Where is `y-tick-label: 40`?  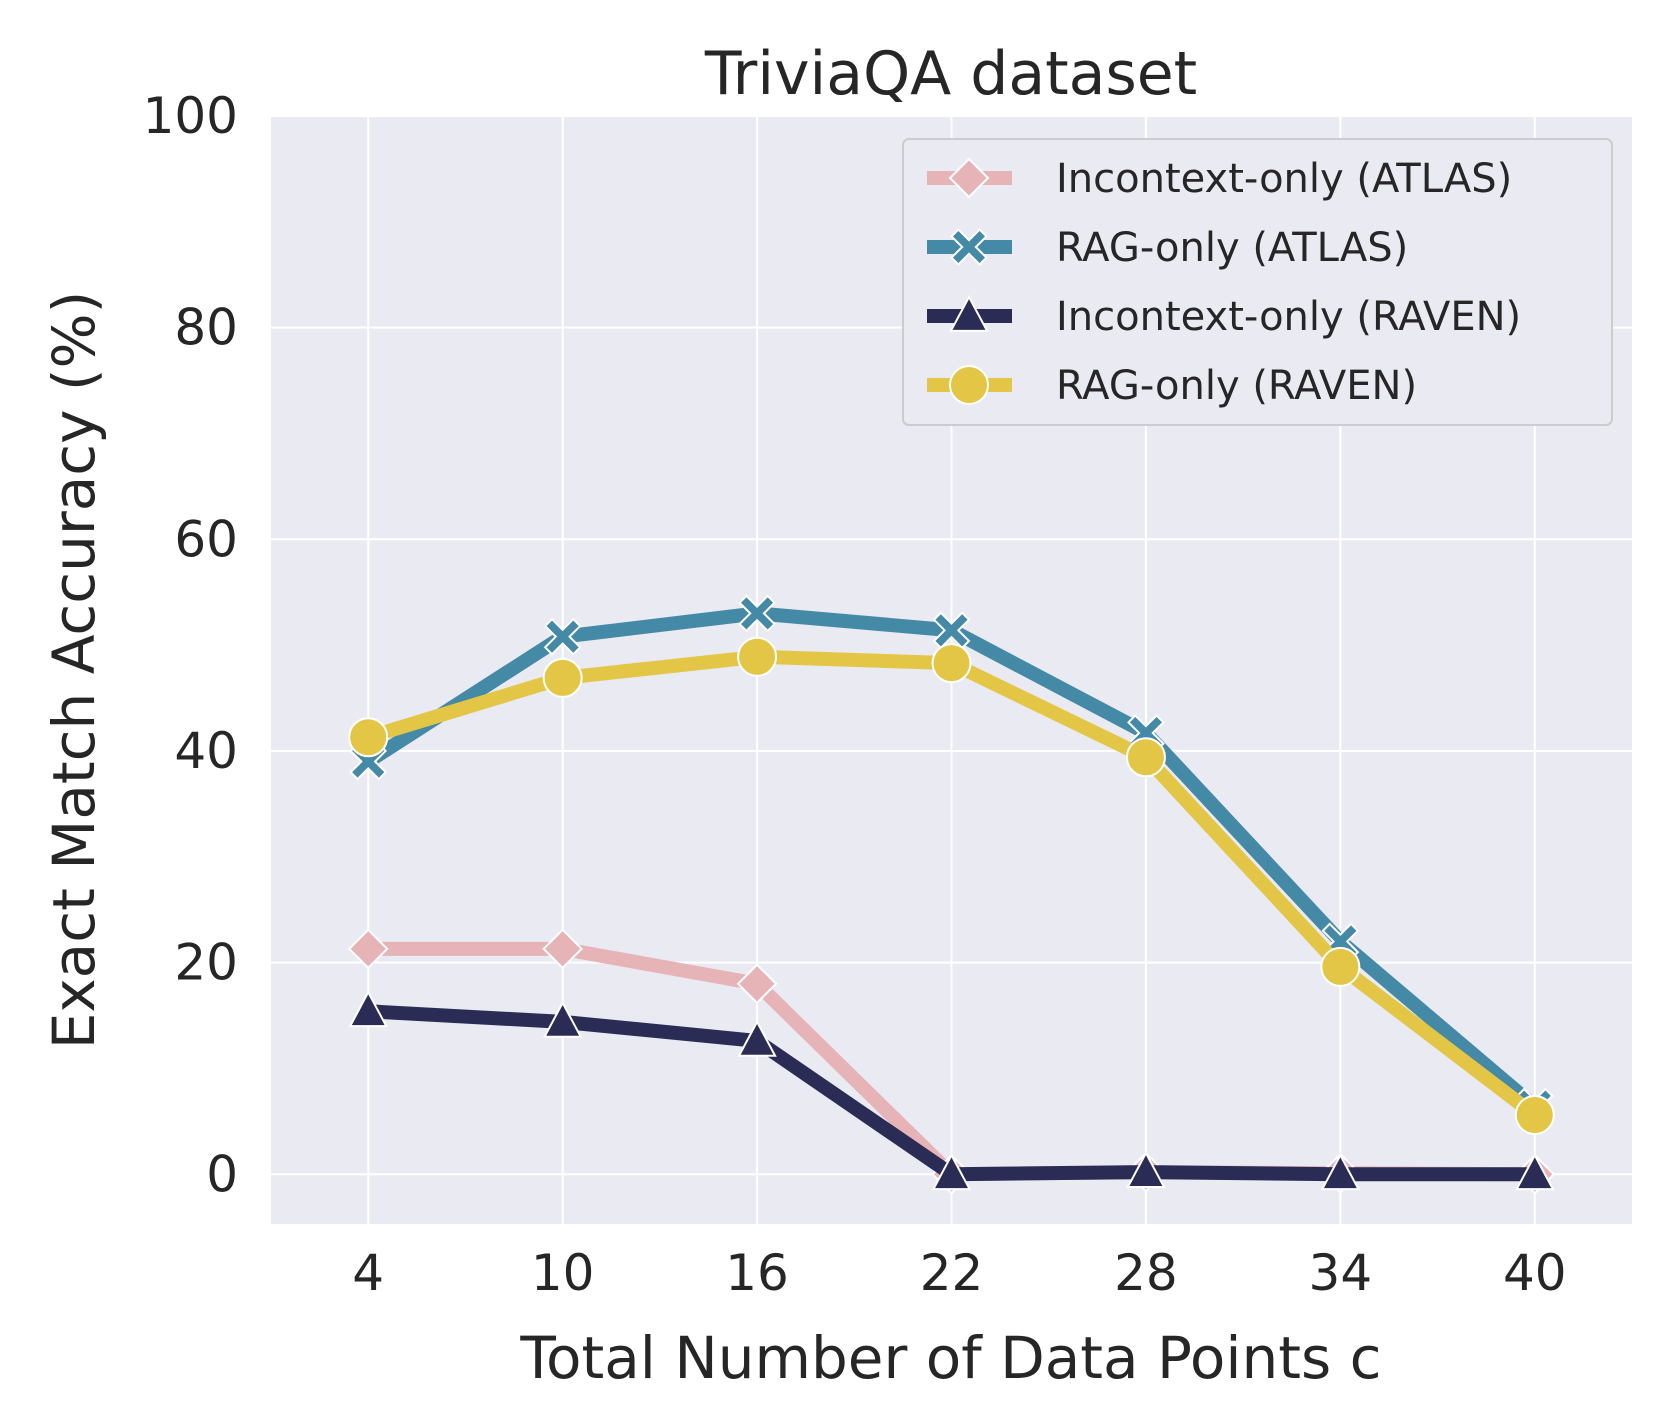 y-tick-label: 40 is located at coordinates (206, 751).